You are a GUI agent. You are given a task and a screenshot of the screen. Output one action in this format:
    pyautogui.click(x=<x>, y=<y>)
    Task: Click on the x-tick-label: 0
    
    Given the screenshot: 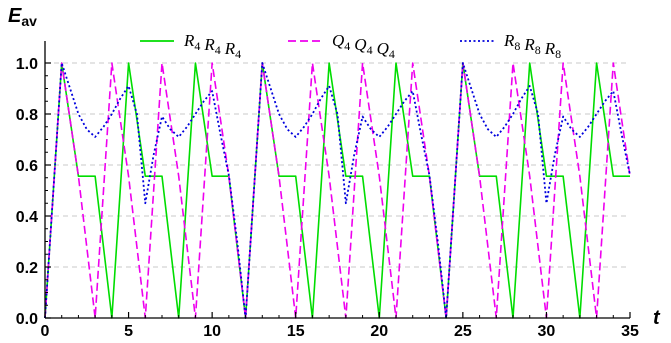 What is the action you would take?
    pyautogui.click(x=45, y=331)
    